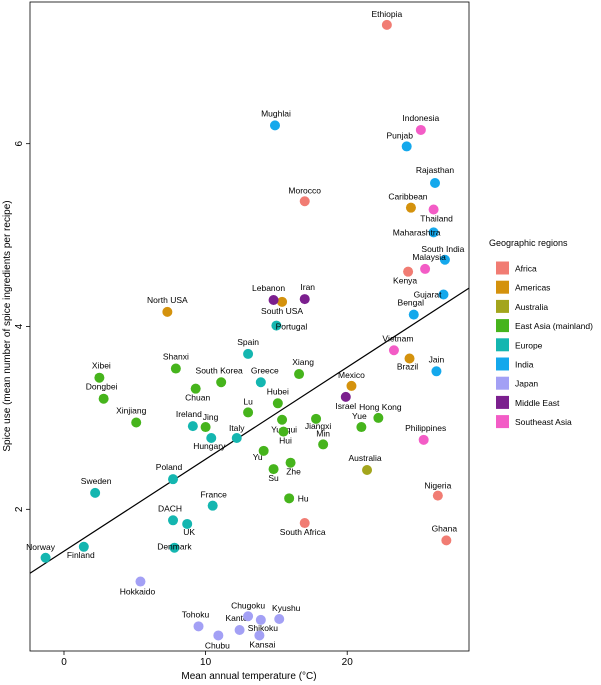 The image size is (601, 685). I want to click on x-tick-label: 10, so click(206, 662).